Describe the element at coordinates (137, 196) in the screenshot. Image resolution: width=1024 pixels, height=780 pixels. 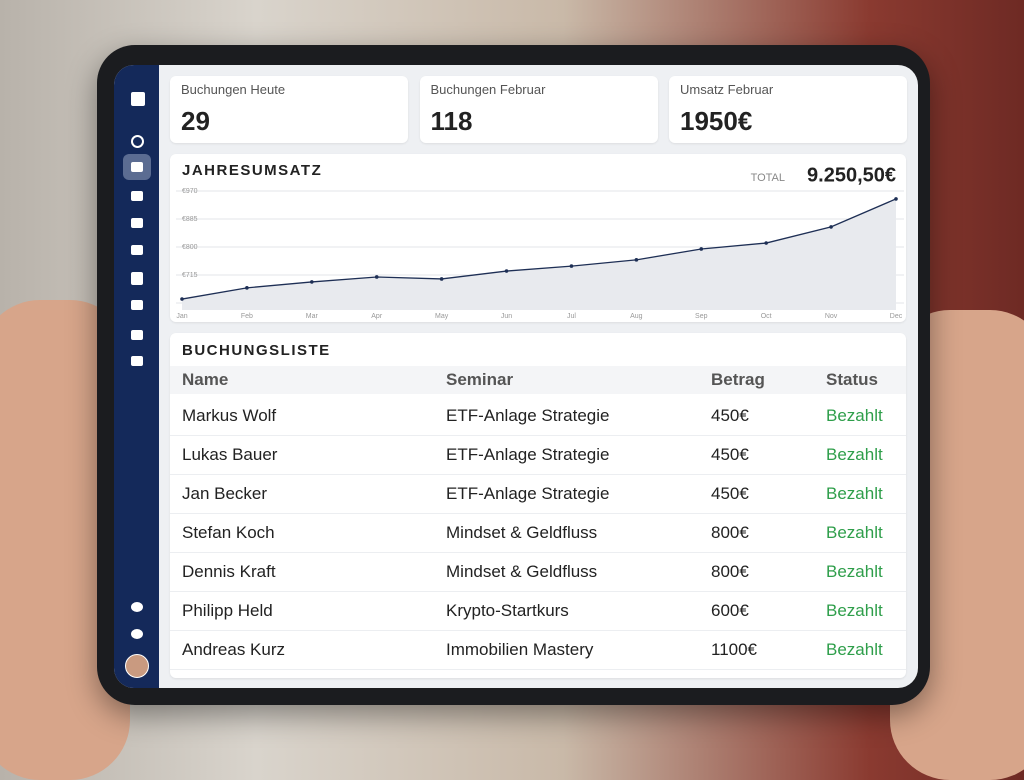
I see `user-icon` at that location.